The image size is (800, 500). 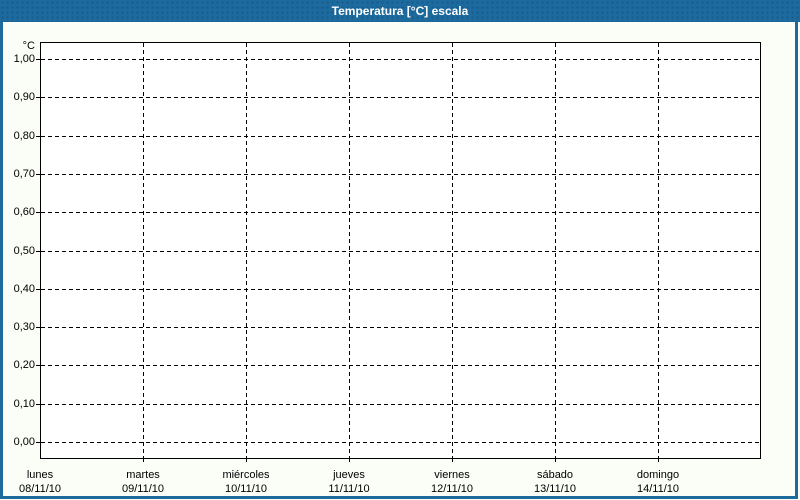 I want to click on x-axis-label-group: viernes 12/11/10, so click(x=452, y=482).